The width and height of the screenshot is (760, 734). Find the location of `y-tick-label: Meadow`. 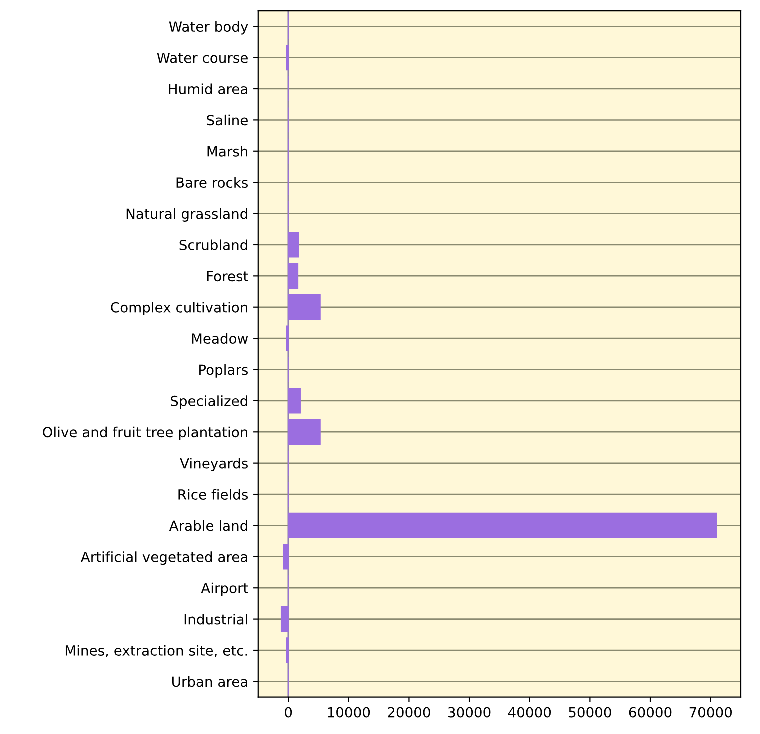

y-tick-label: Meadow is located at coordinates (220, 338).